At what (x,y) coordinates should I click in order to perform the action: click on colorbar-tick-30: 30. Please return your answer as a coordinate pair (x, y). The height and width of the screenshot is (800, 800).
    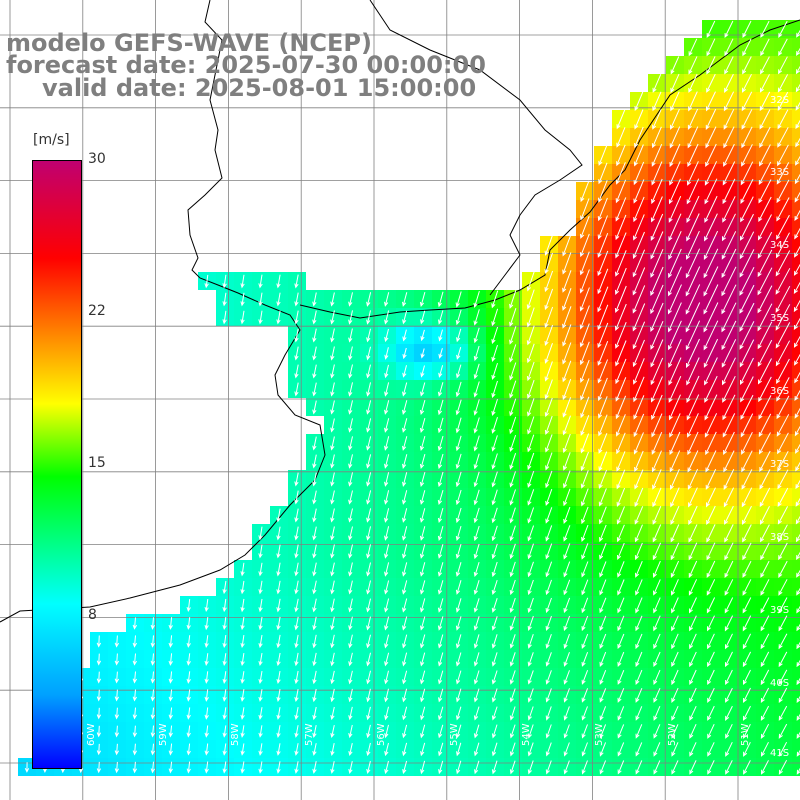
    Looking at the image, I should click on (97, 159).